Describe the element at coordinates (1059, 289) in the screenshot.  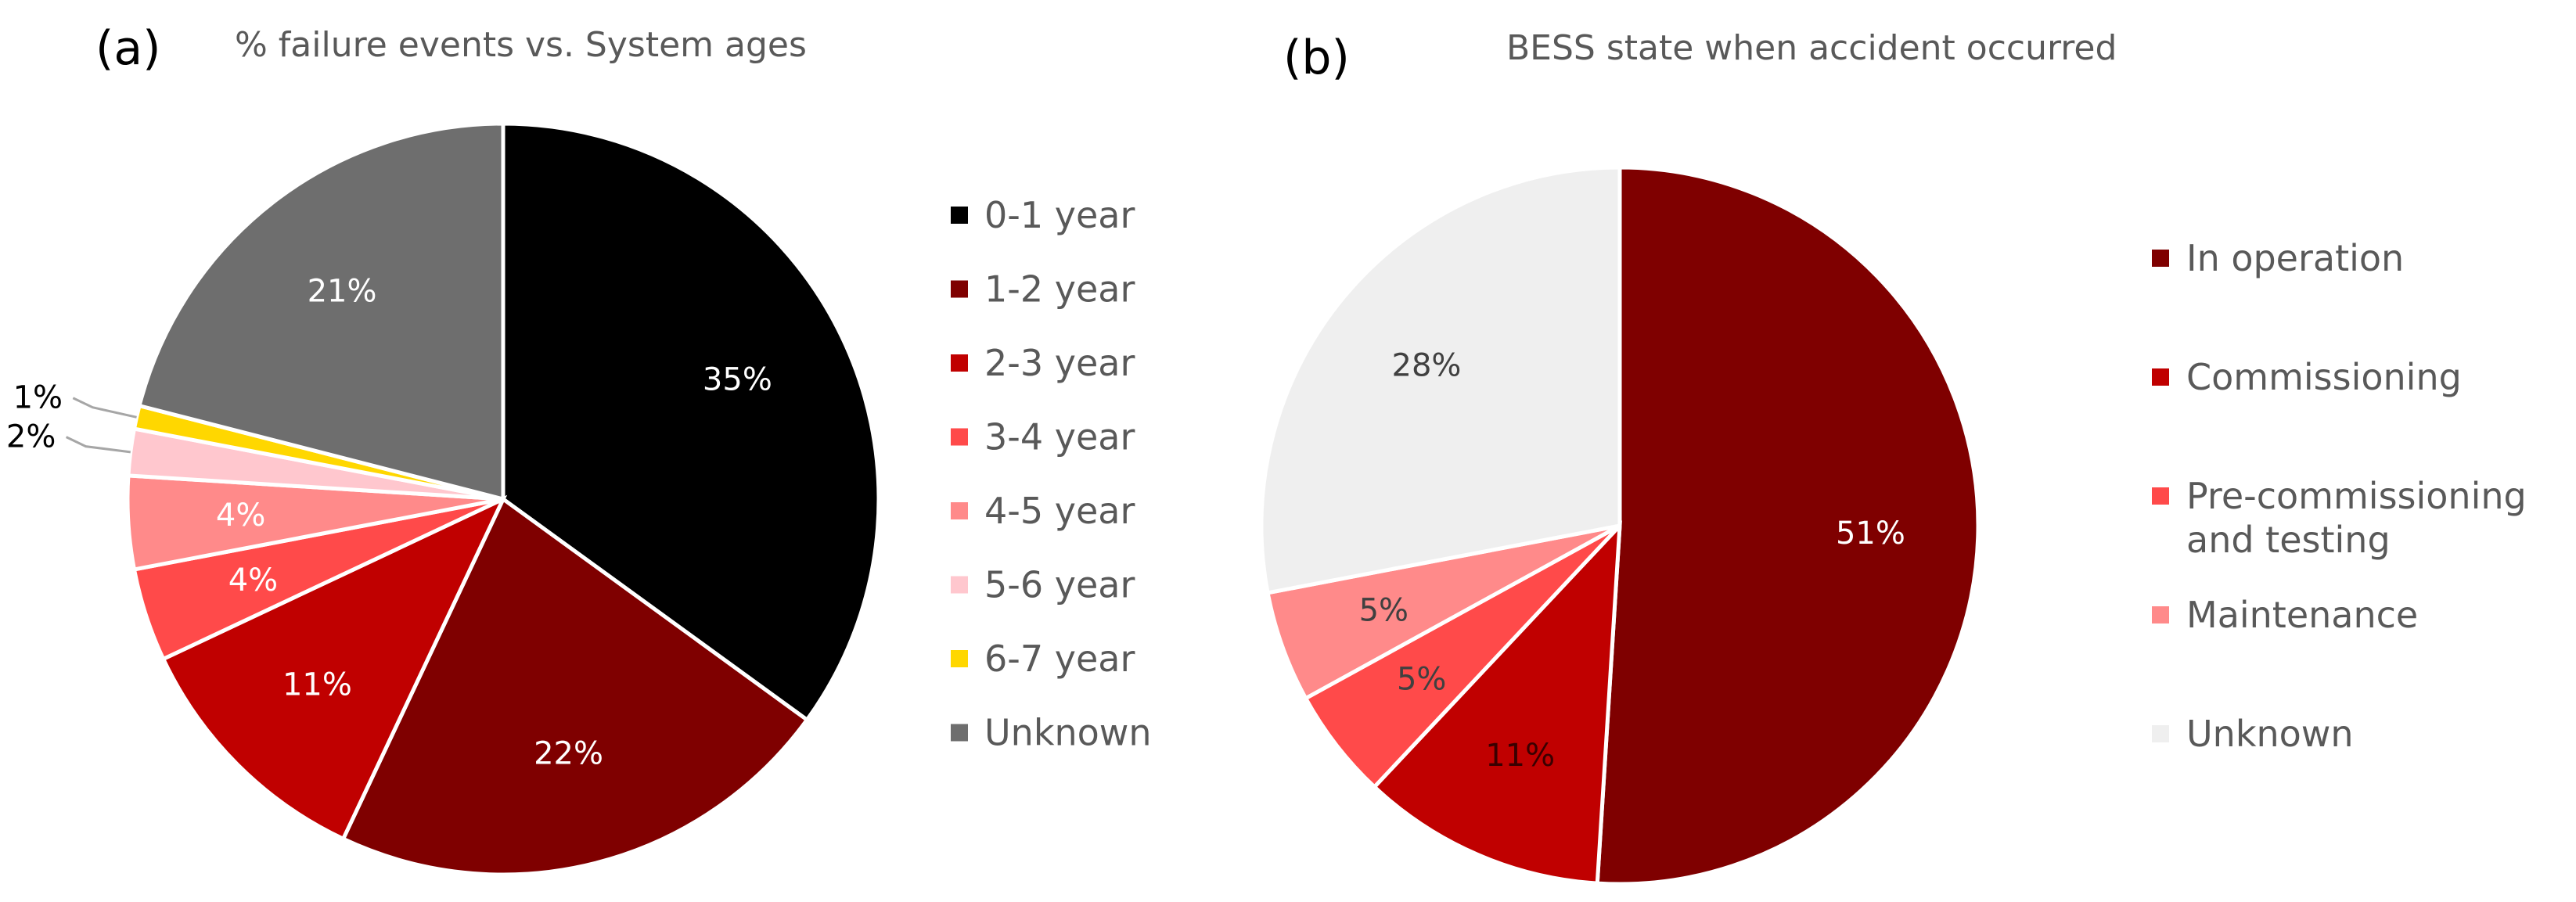
I see `legend-label: 1-2 year` at that location.